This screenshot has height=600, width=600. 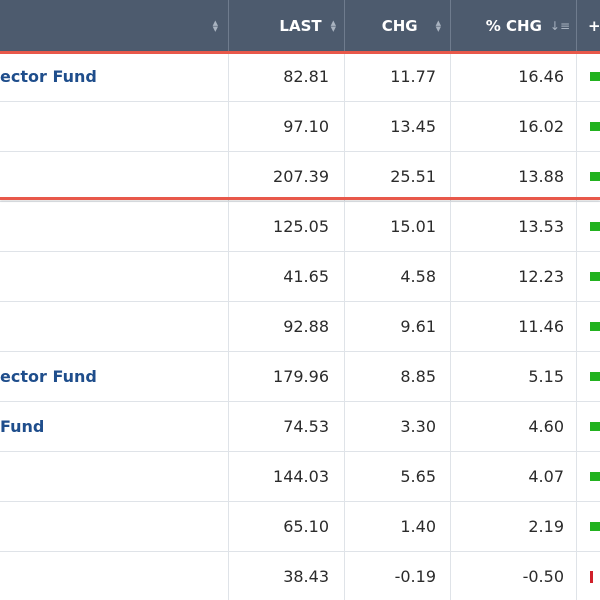 I want to click on change-cell: 5.65, so click(x=418, y=476).